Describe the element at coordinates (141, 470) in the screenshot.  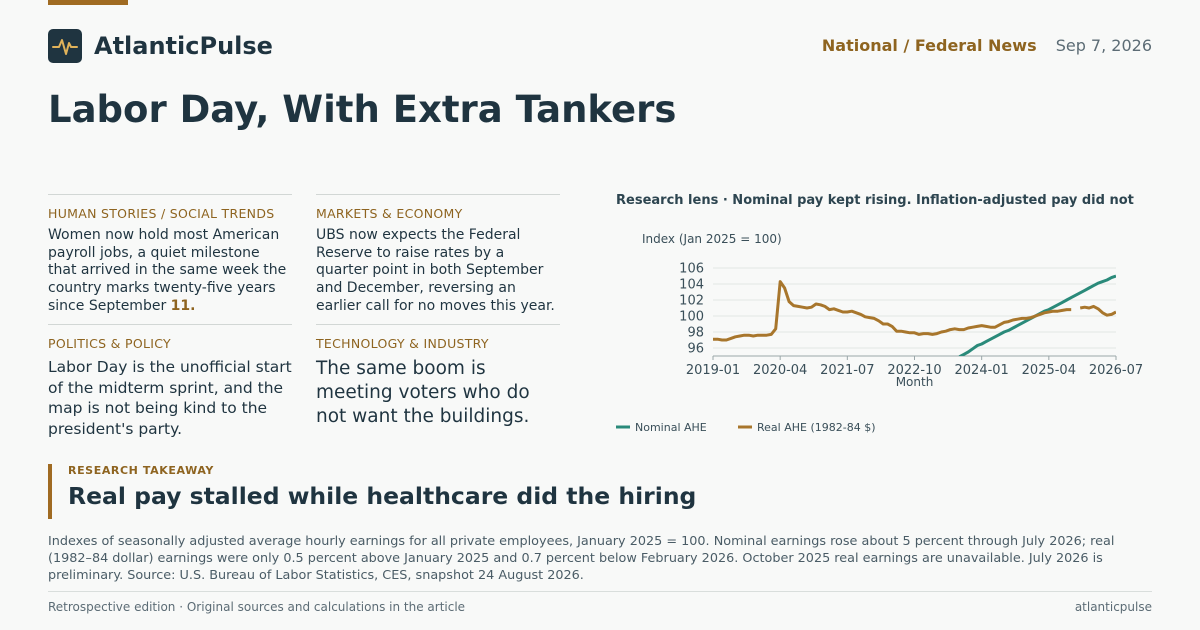
I see `takeaway-label: RESEARCH TAKEAWAY` at that location.